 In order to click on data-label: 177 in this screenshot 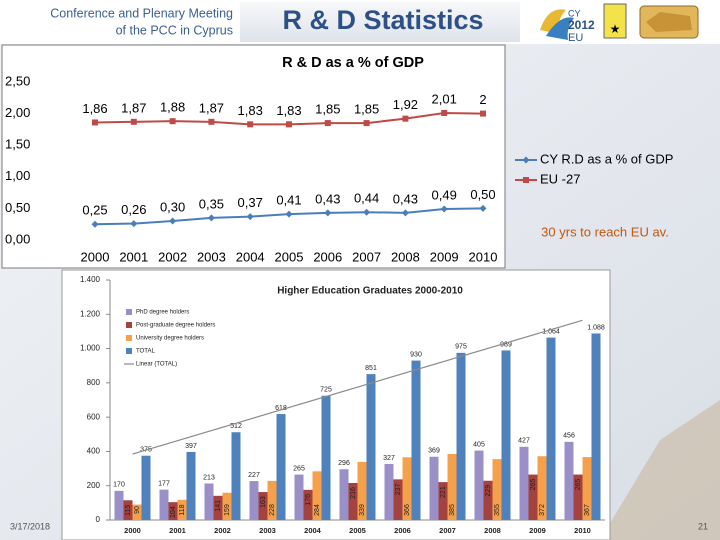, I will do `click(164, 484)`.